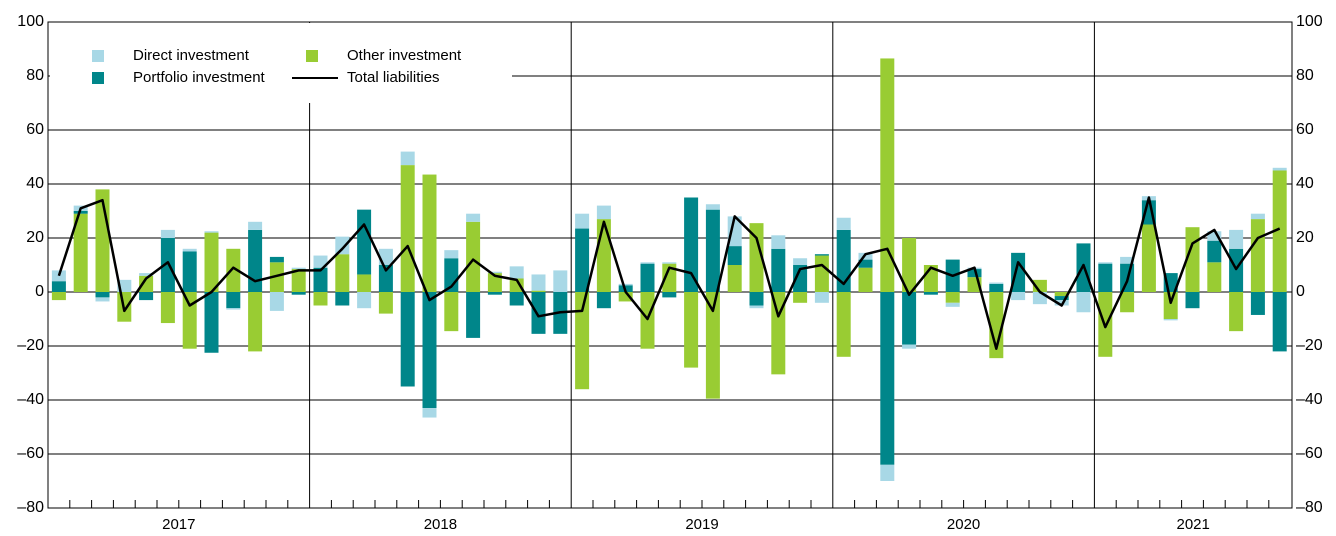 The width and height of the screenshot is (1336, 536). Describe the element at coordinates (30, 21) in the screenshot. I see `y-tick-label: 100` at that location.